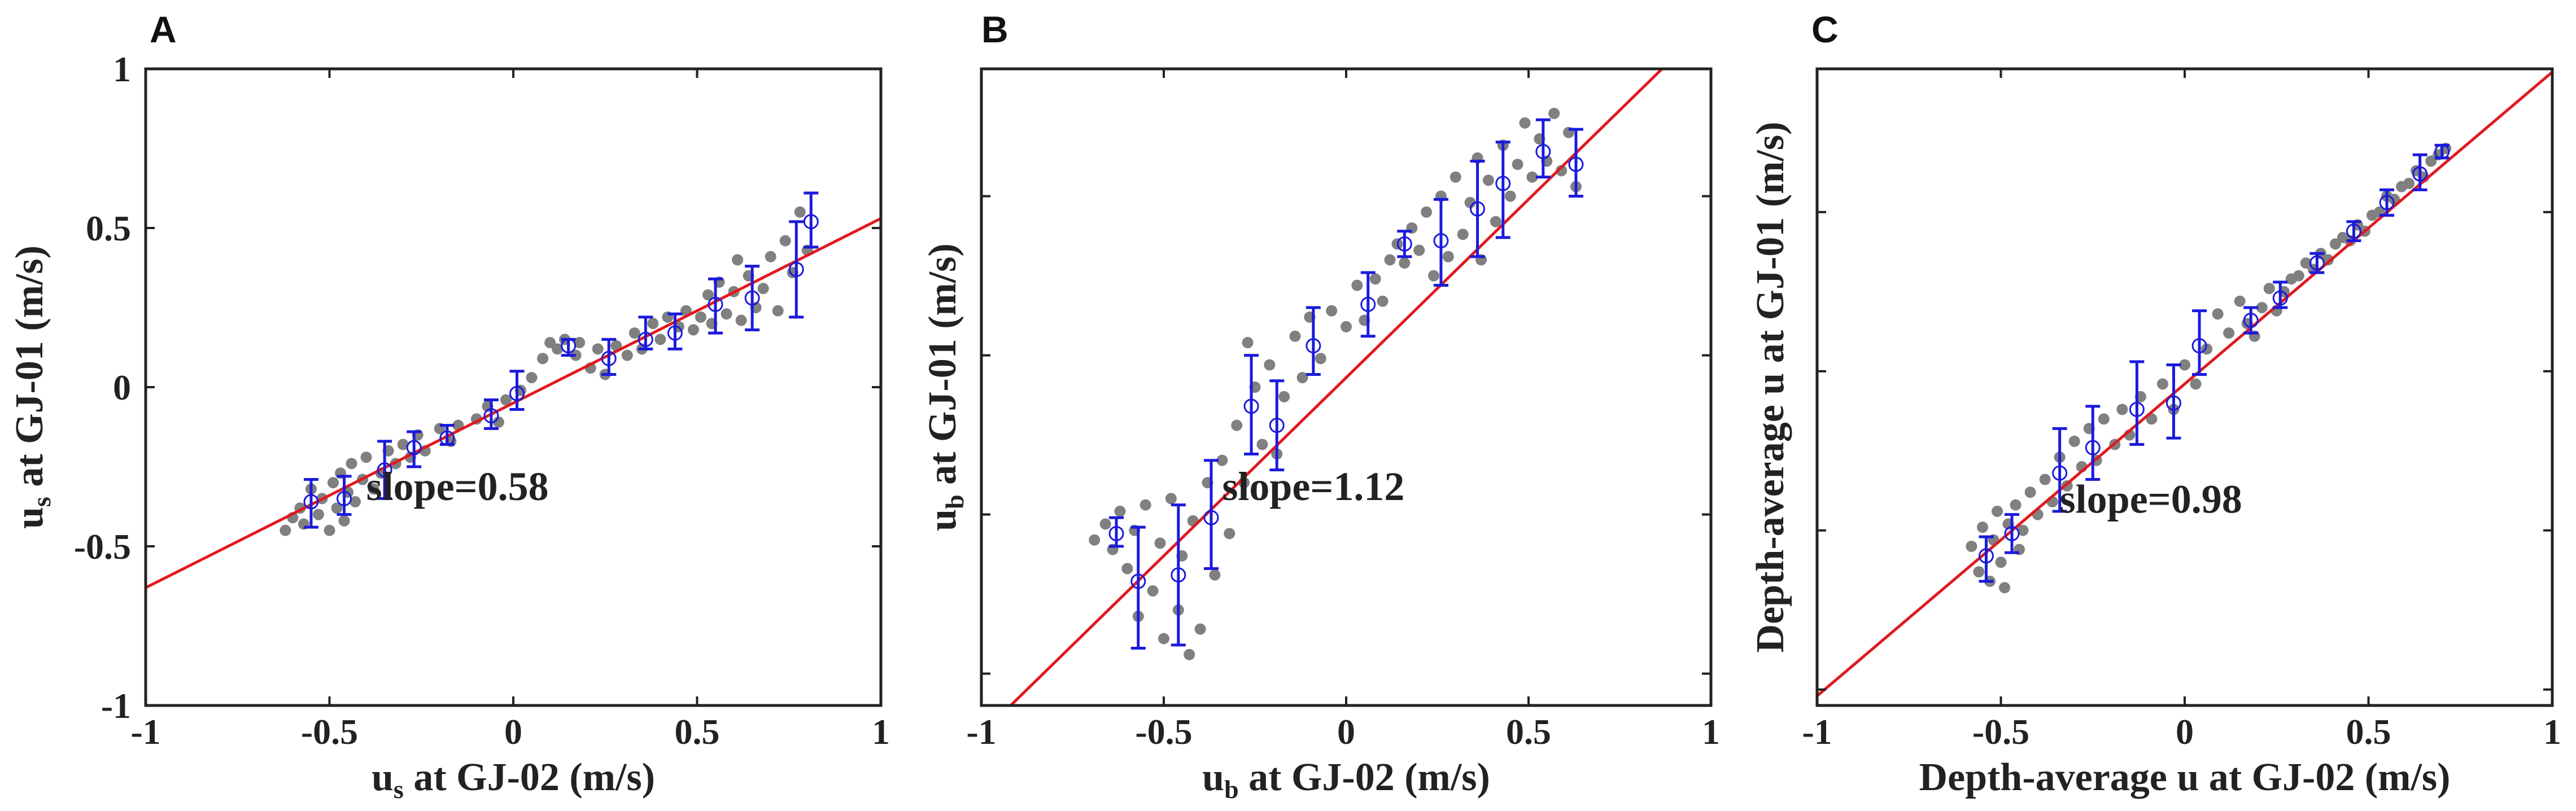 The image size is (2576, 811). Describe the element at coordinates (383, 777) in the screenshot. I see `x-axis-label-var: u` at that location.